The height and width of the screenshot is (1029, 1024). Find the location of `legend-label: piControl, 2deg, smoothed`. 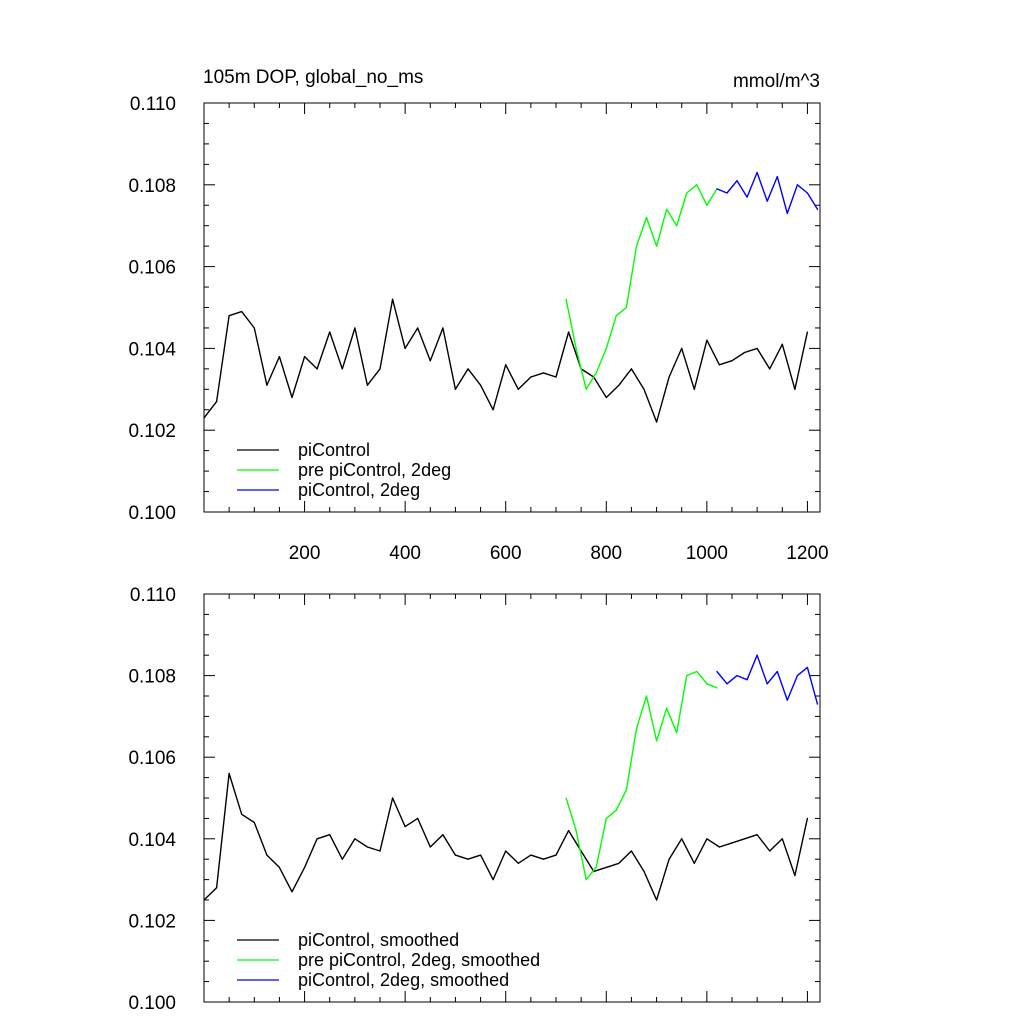

legend-label: piControl, 2deg, smoothed is located at coordinates (403, 980).